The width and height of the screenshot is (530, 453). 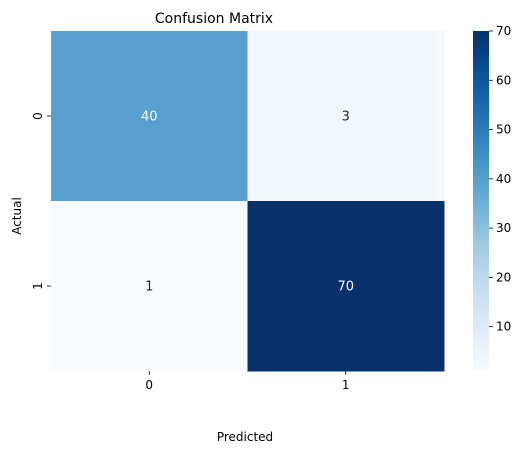 I want to click on cell-value-label: 70, so click(x=345, y=287).